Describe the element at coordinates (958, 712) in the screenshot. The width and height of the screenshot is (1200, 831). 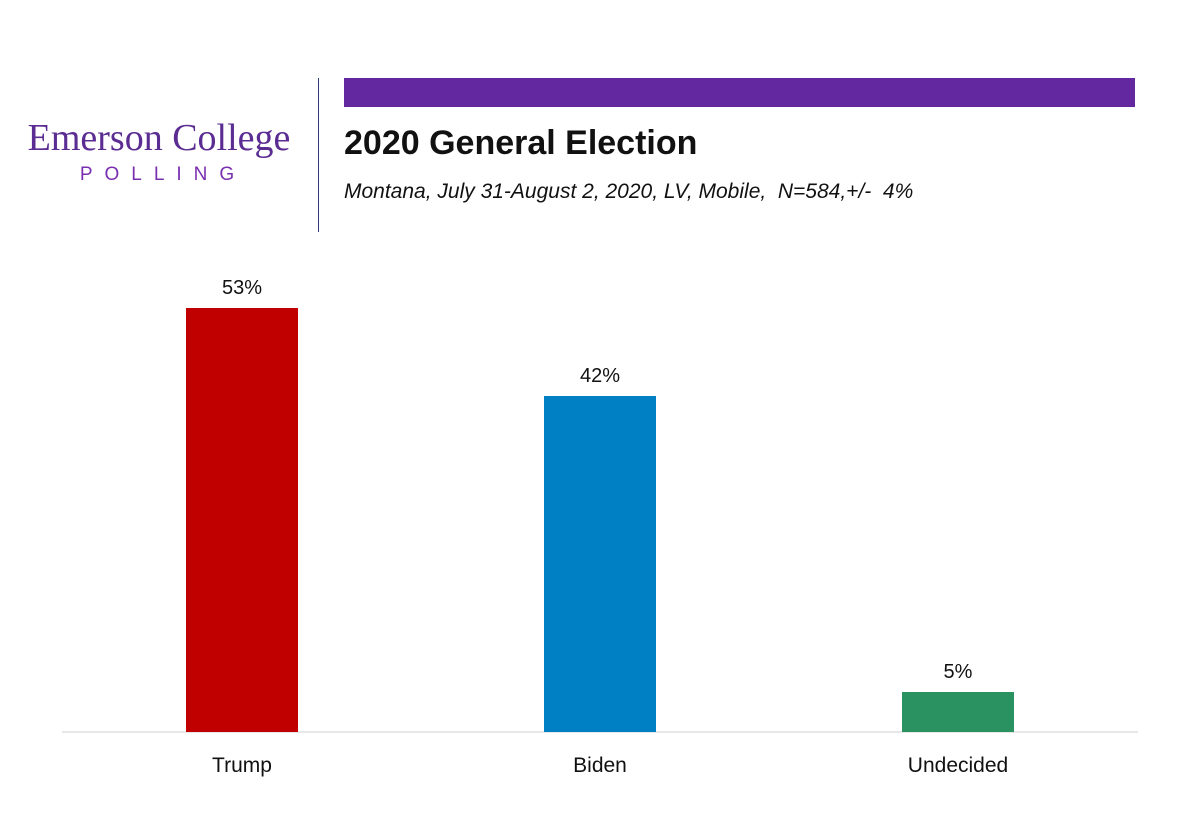
I see `bar-undecided` at that location.